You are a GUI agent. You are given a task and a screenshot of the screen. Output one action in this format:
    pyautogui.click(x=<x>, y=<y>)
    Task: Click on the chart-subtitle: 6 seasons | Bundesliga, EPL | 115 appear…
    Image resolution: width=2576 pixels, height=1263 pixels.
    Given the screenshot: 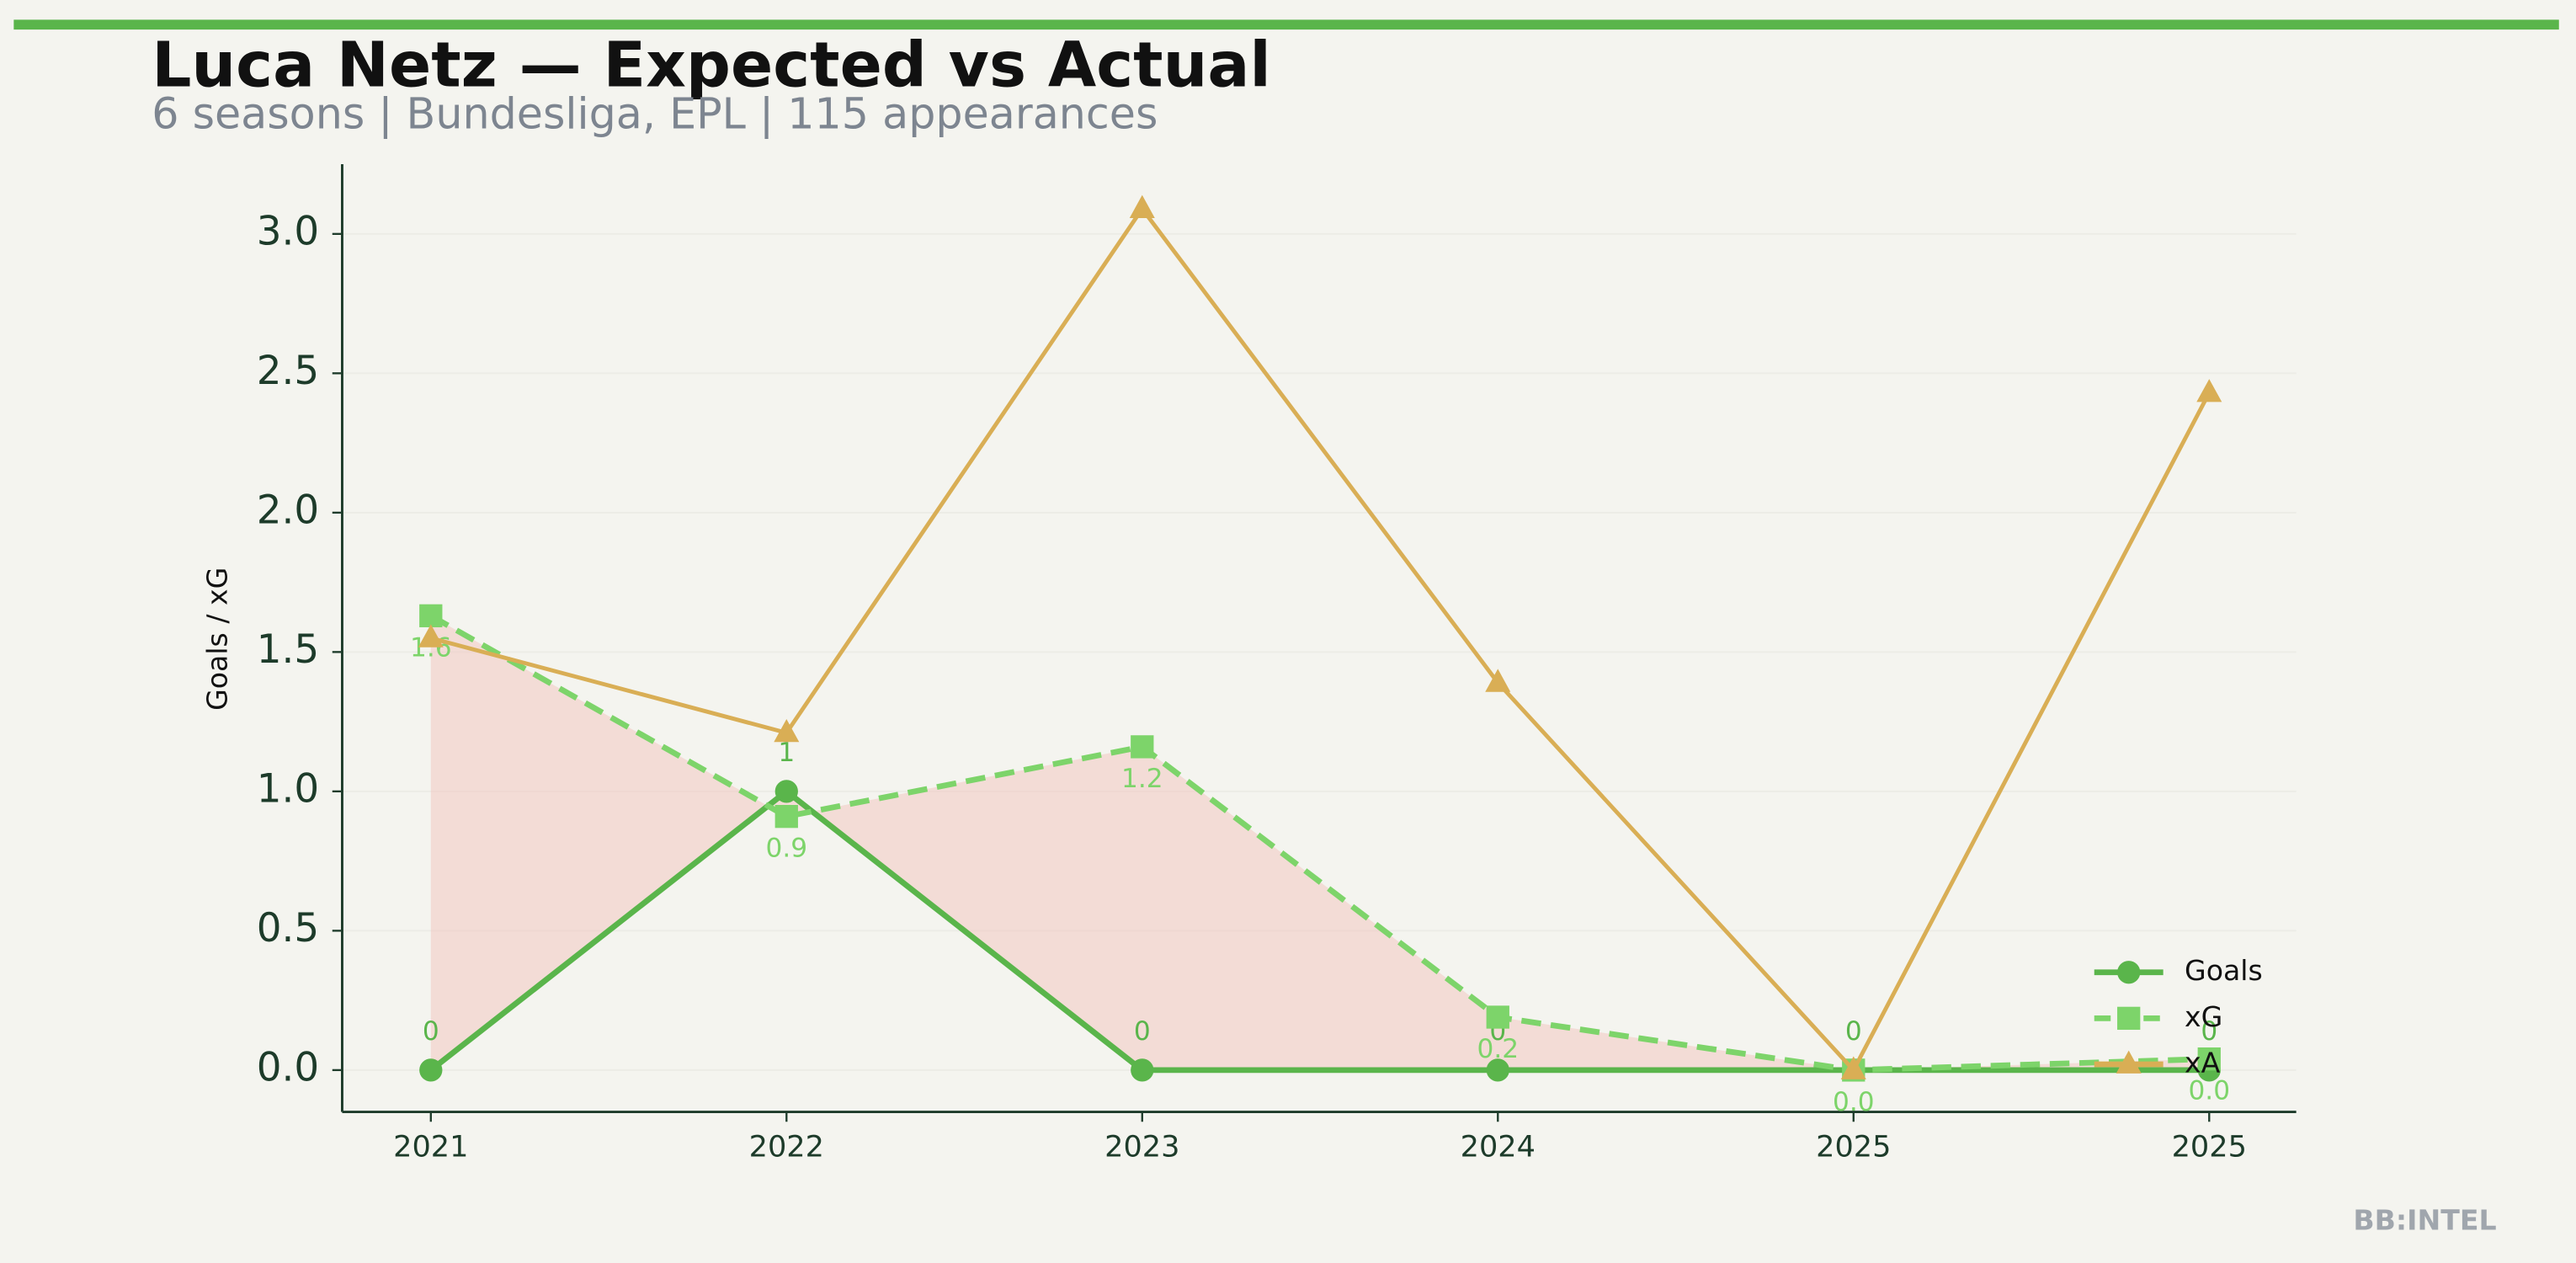 What is the action you would take?
    pyautogui.click(x=655, y=113)
    